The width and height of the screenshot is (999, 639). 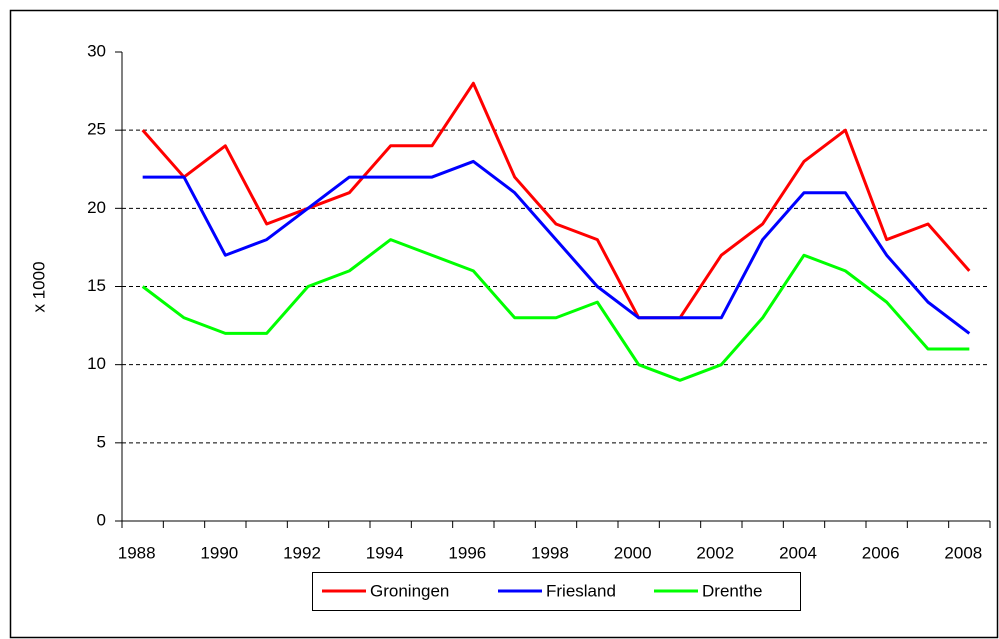 What do you see at coordinates (38, 286) in the screenshot?
I see `y-axis-label: x 1000` at bounding box center [38, 286].